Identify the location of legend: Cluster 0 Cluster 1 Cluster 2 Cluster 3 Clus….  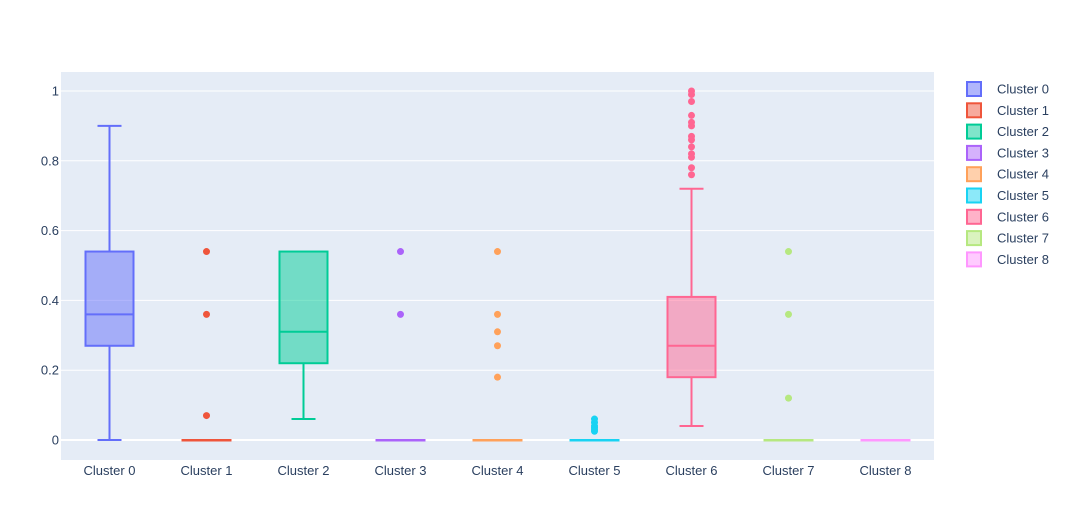
(1007, 174).